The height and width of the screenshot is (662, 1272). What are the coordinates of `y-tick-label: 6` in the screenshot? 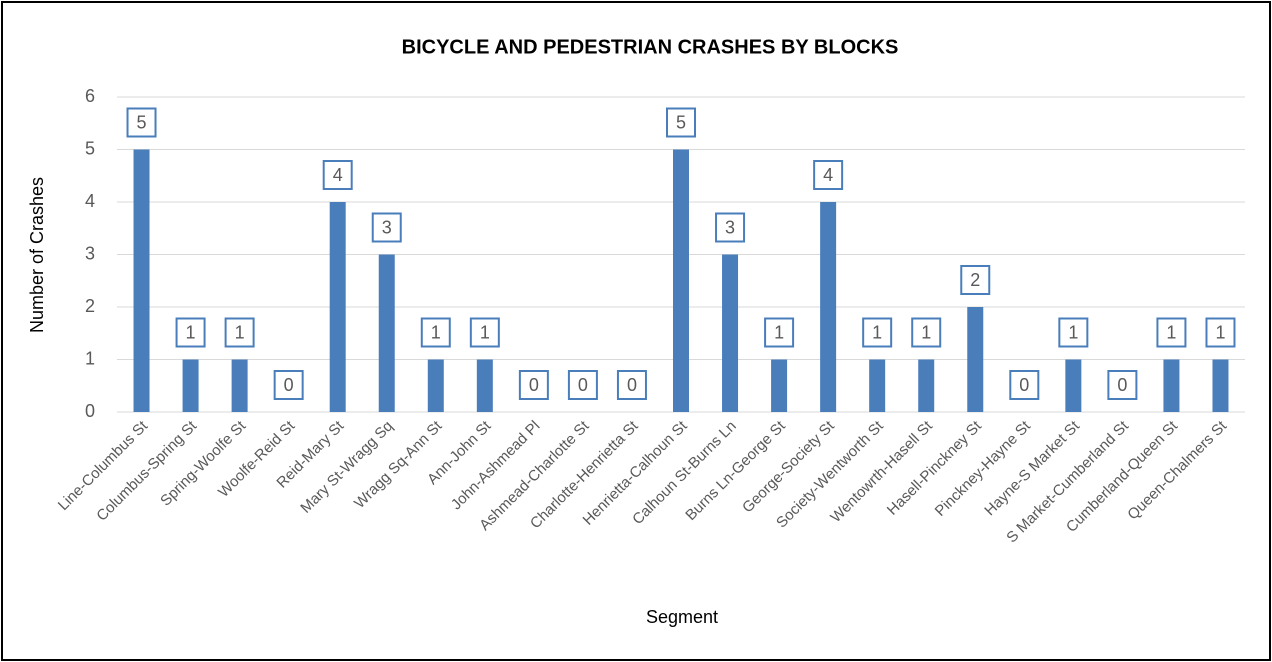 It's located at (90, 96).